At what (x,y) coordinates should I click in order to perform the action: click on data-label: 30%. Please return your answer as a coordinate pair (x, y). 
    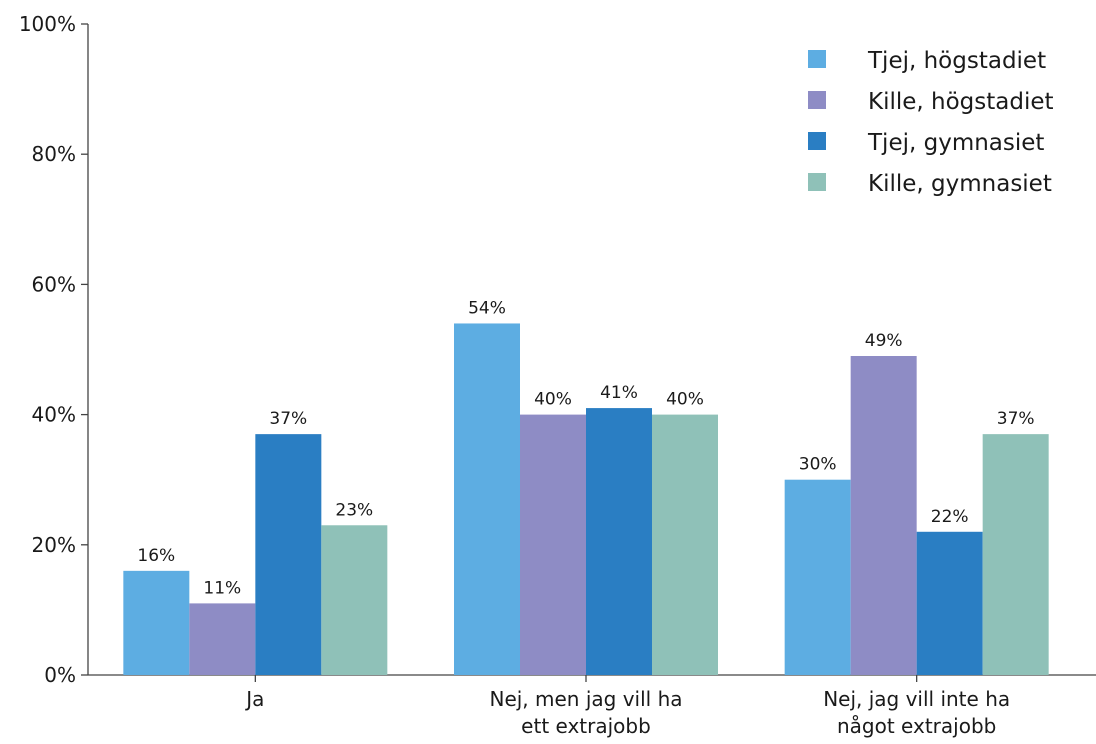
    Looking at the image, I should click on (818, 465).